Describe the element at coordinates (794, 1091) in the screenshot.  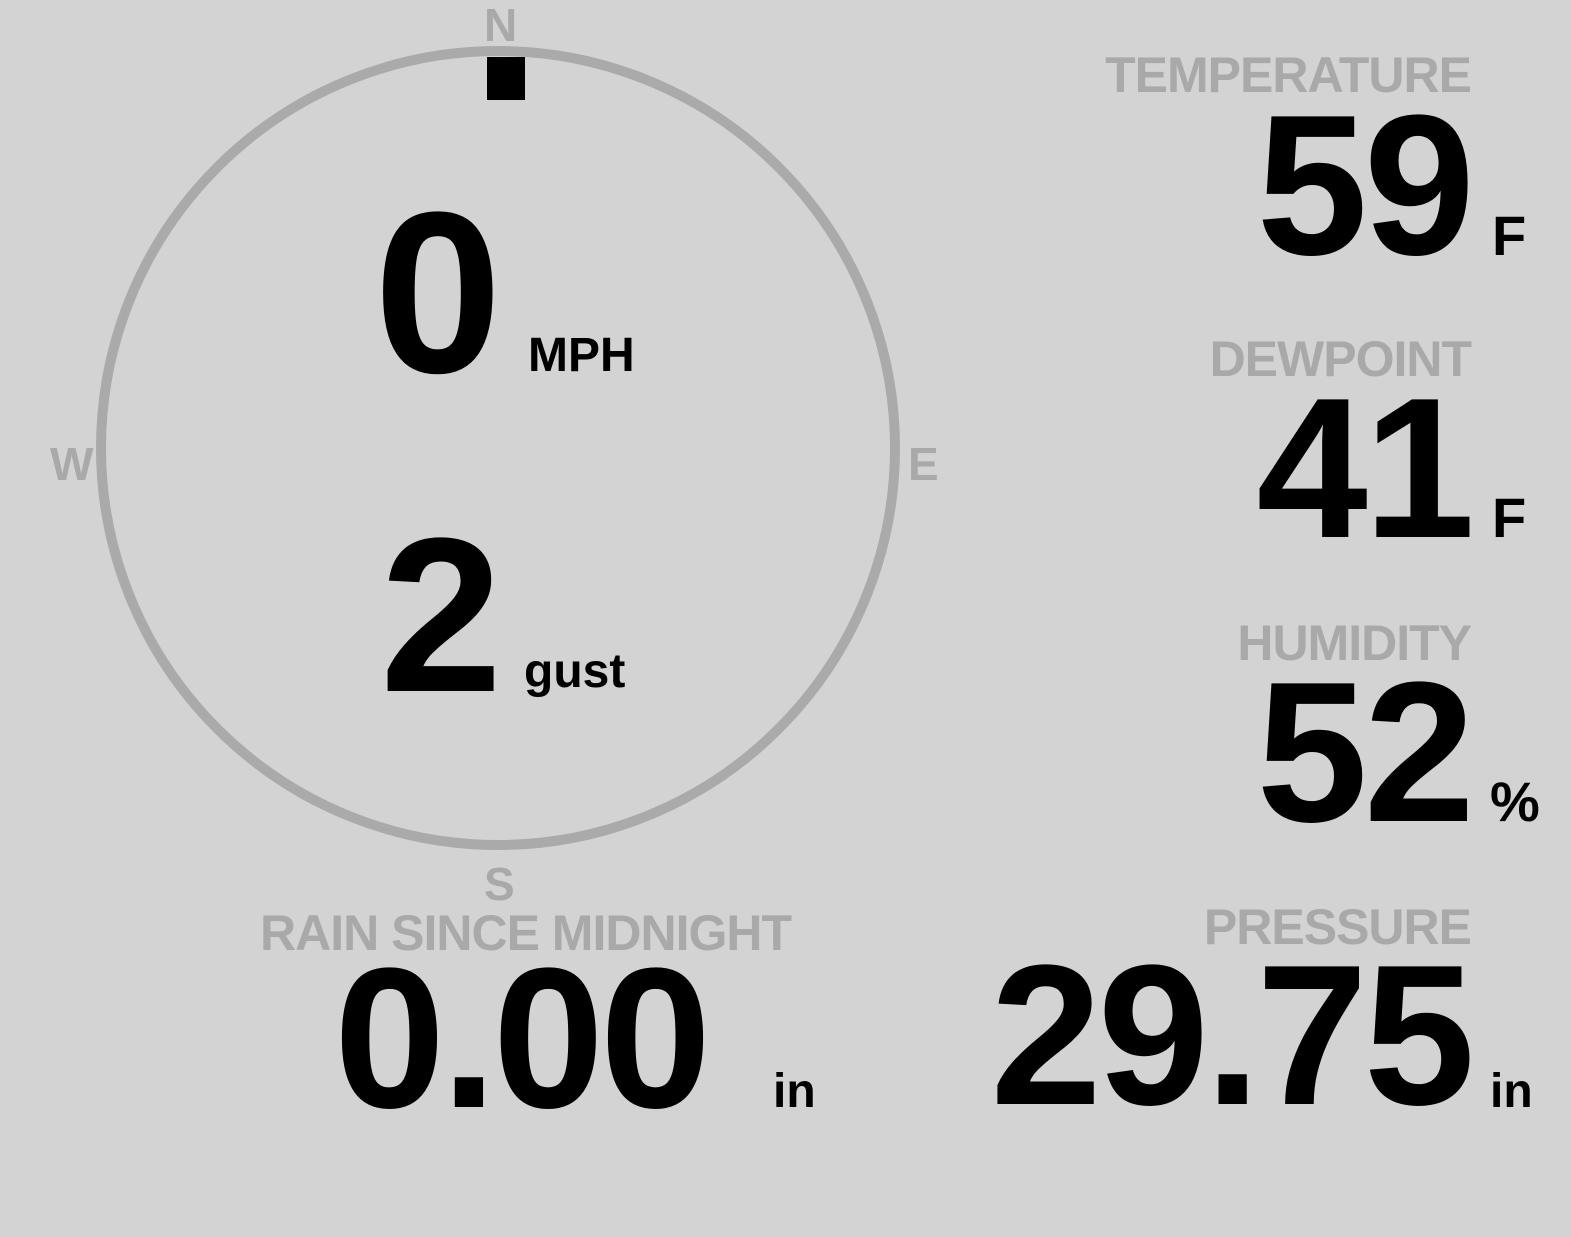
I see `rain-unit: in` at that location.